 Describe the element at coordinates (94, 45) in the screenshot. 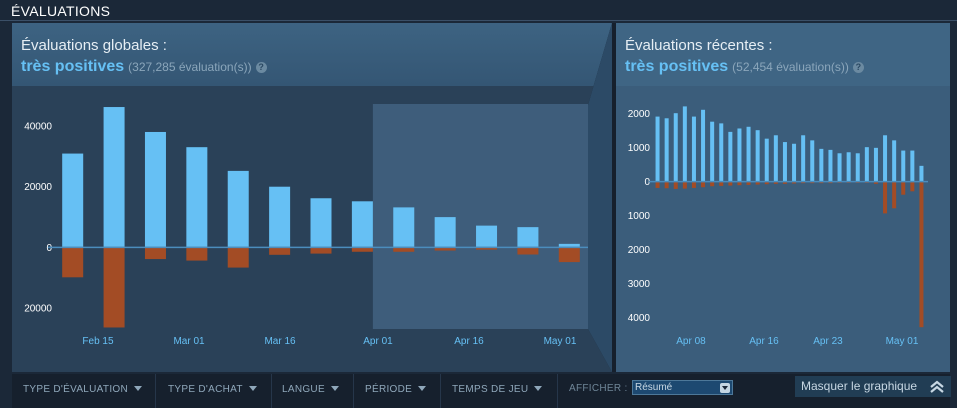

I see `overall-reviews-label: Évaluations globales :` at that location.